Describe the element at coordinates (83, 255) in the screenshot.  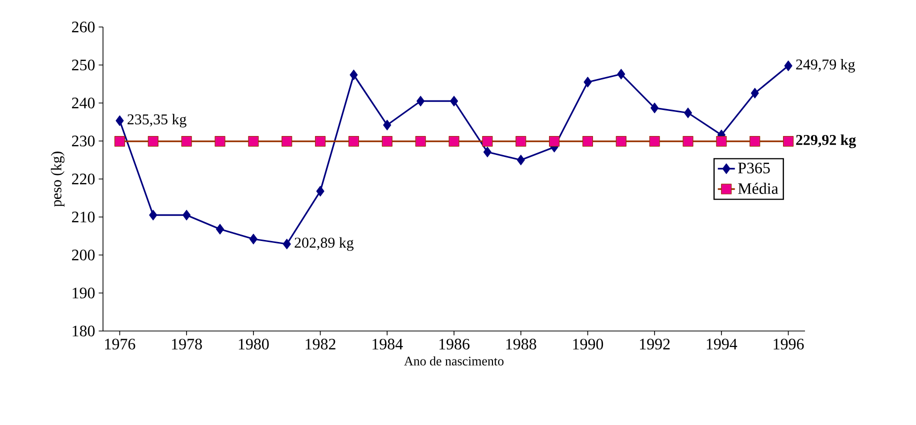
I see `y-tick-label: 200` at that location.